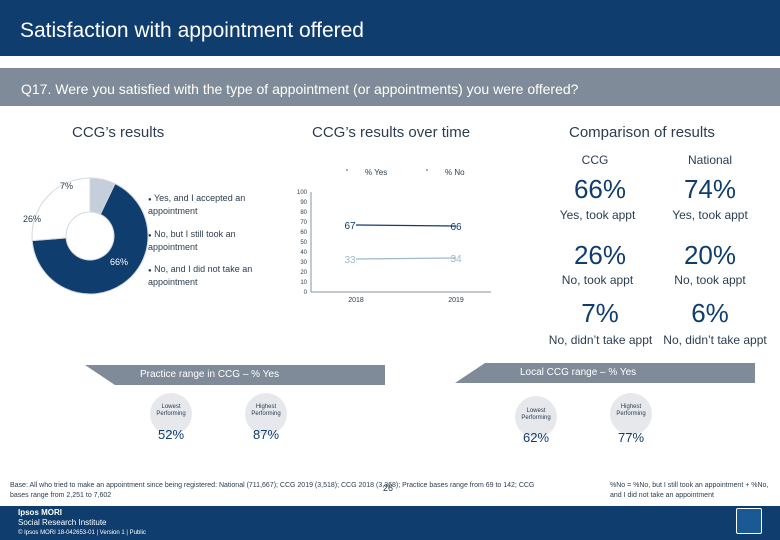  Describe the element at coordinates (390, 28) in the screenshot. I see `title-bar: Satisfaction with appointment offered` at that location.